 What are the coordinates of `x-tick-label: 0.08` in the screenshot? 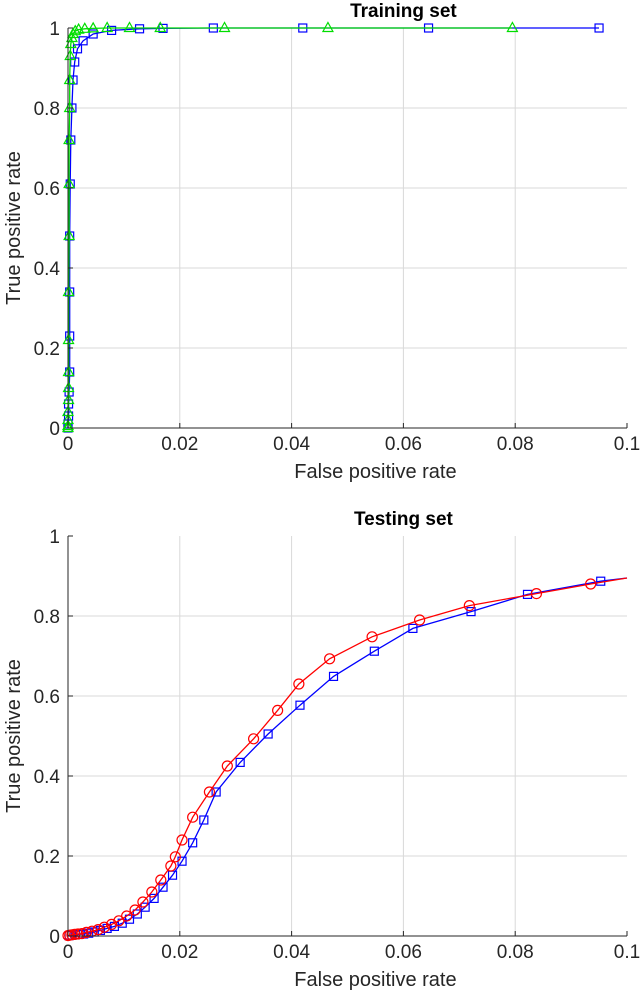 It's located at (515, 952).